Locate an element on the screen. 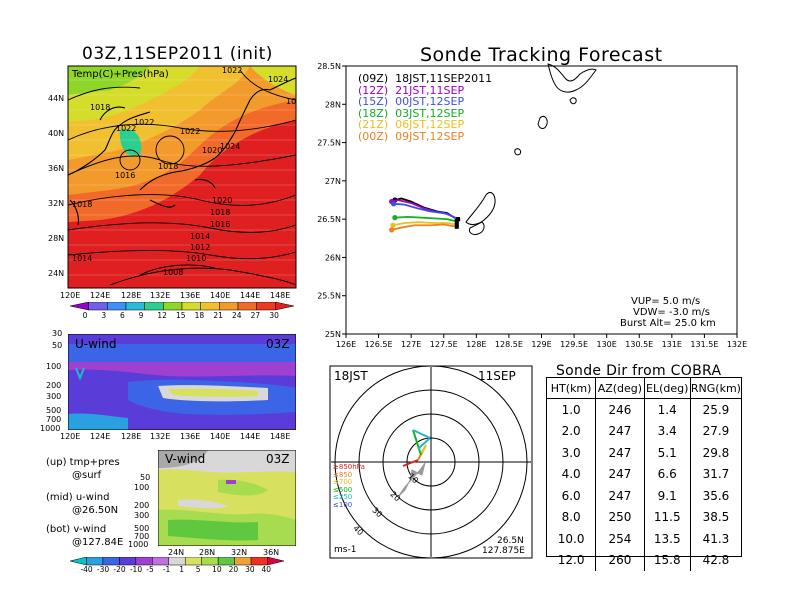 This screenshot has width=792, height=612. table-row: 3.0 247 5.1 29.8 is located at coordinates (644, 453).